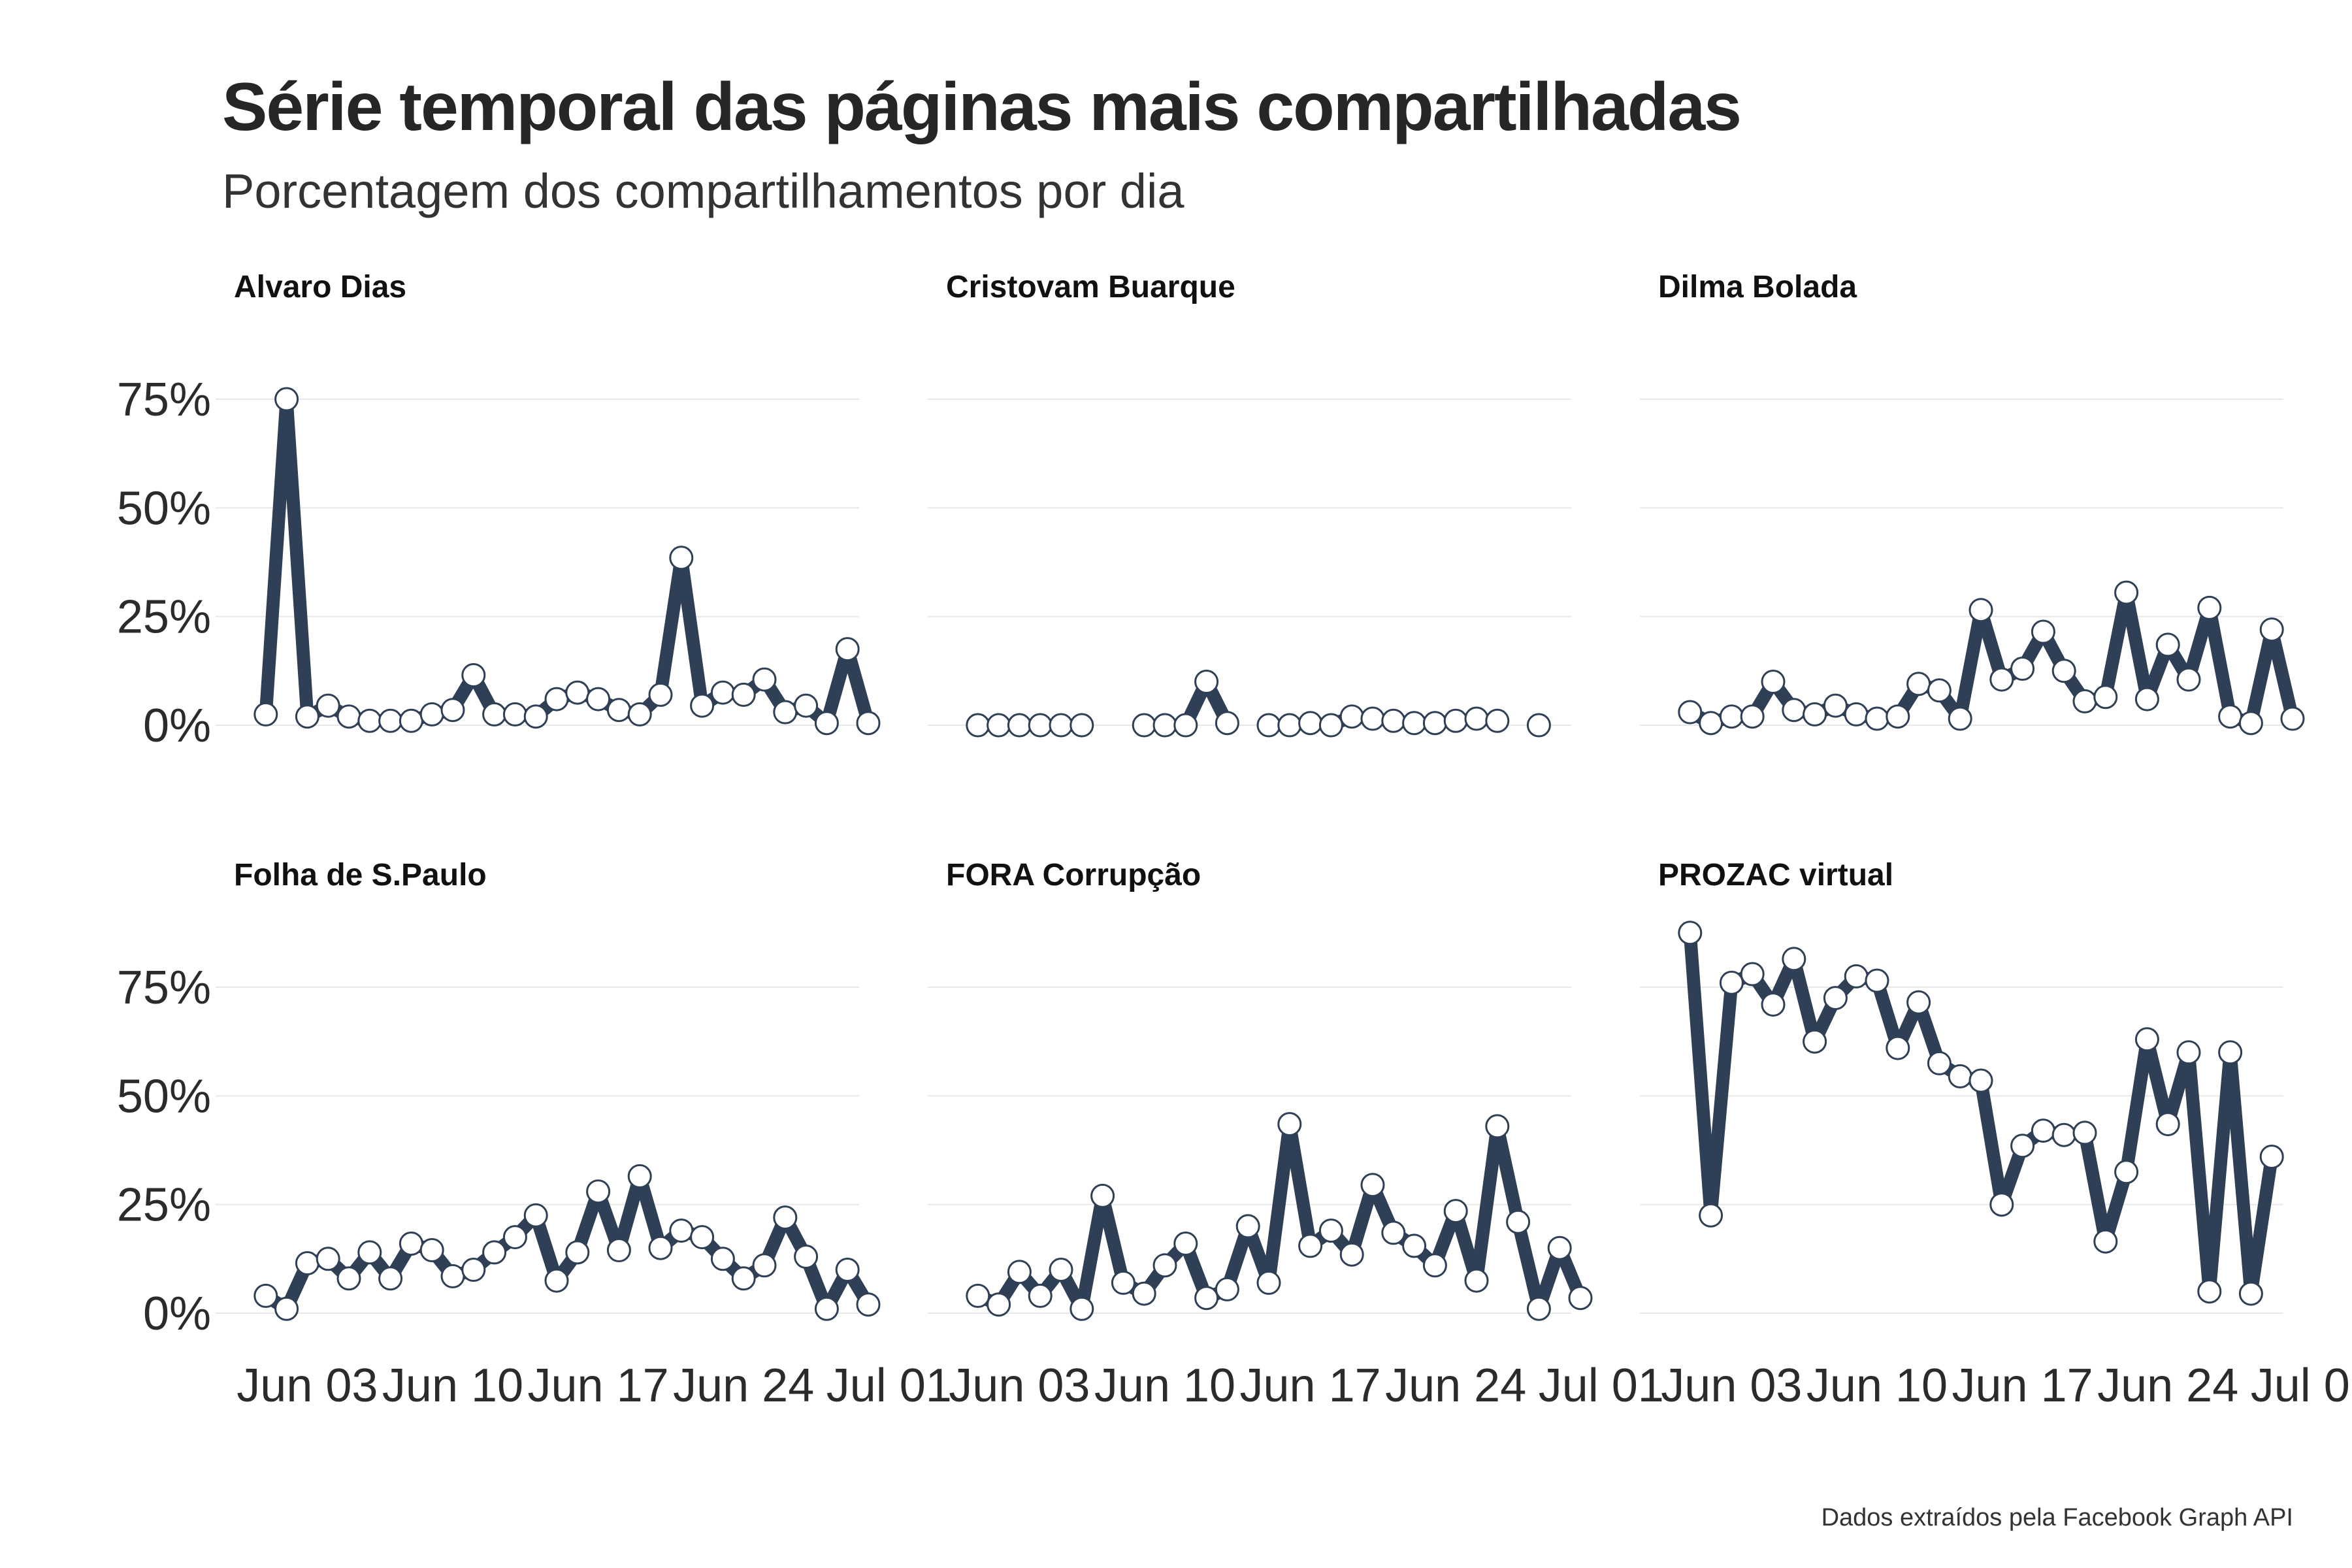  I want to click on y-tick-label: 50%, so click(164, 1096).